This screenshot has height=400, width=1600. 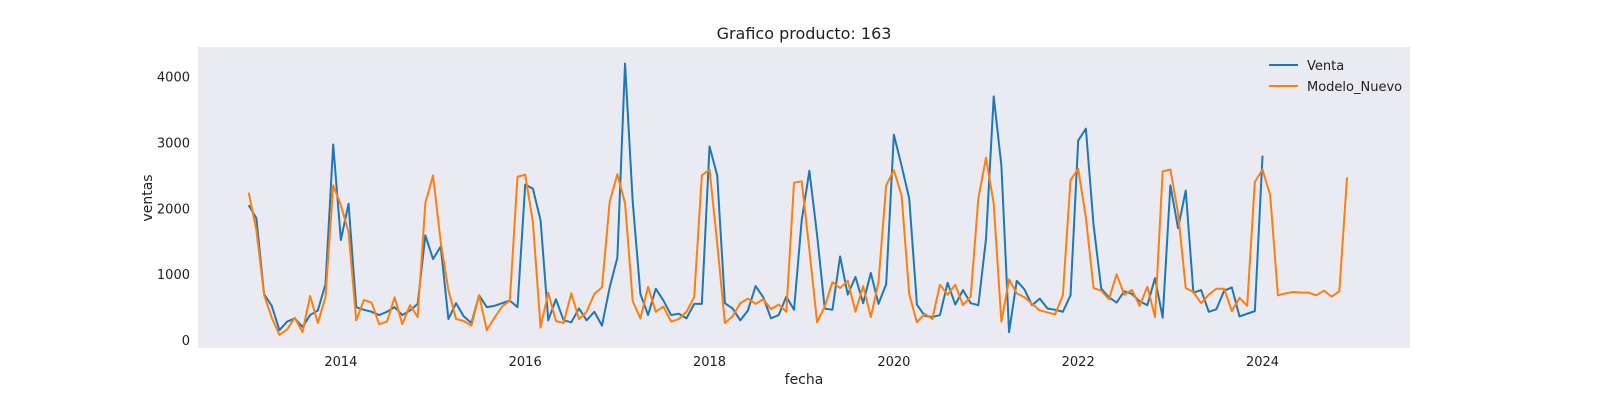 What do you see at coordinates (173, 275) in the screenshot?
I see `y-tick-label: 1000` at bounding box center [173, 275].